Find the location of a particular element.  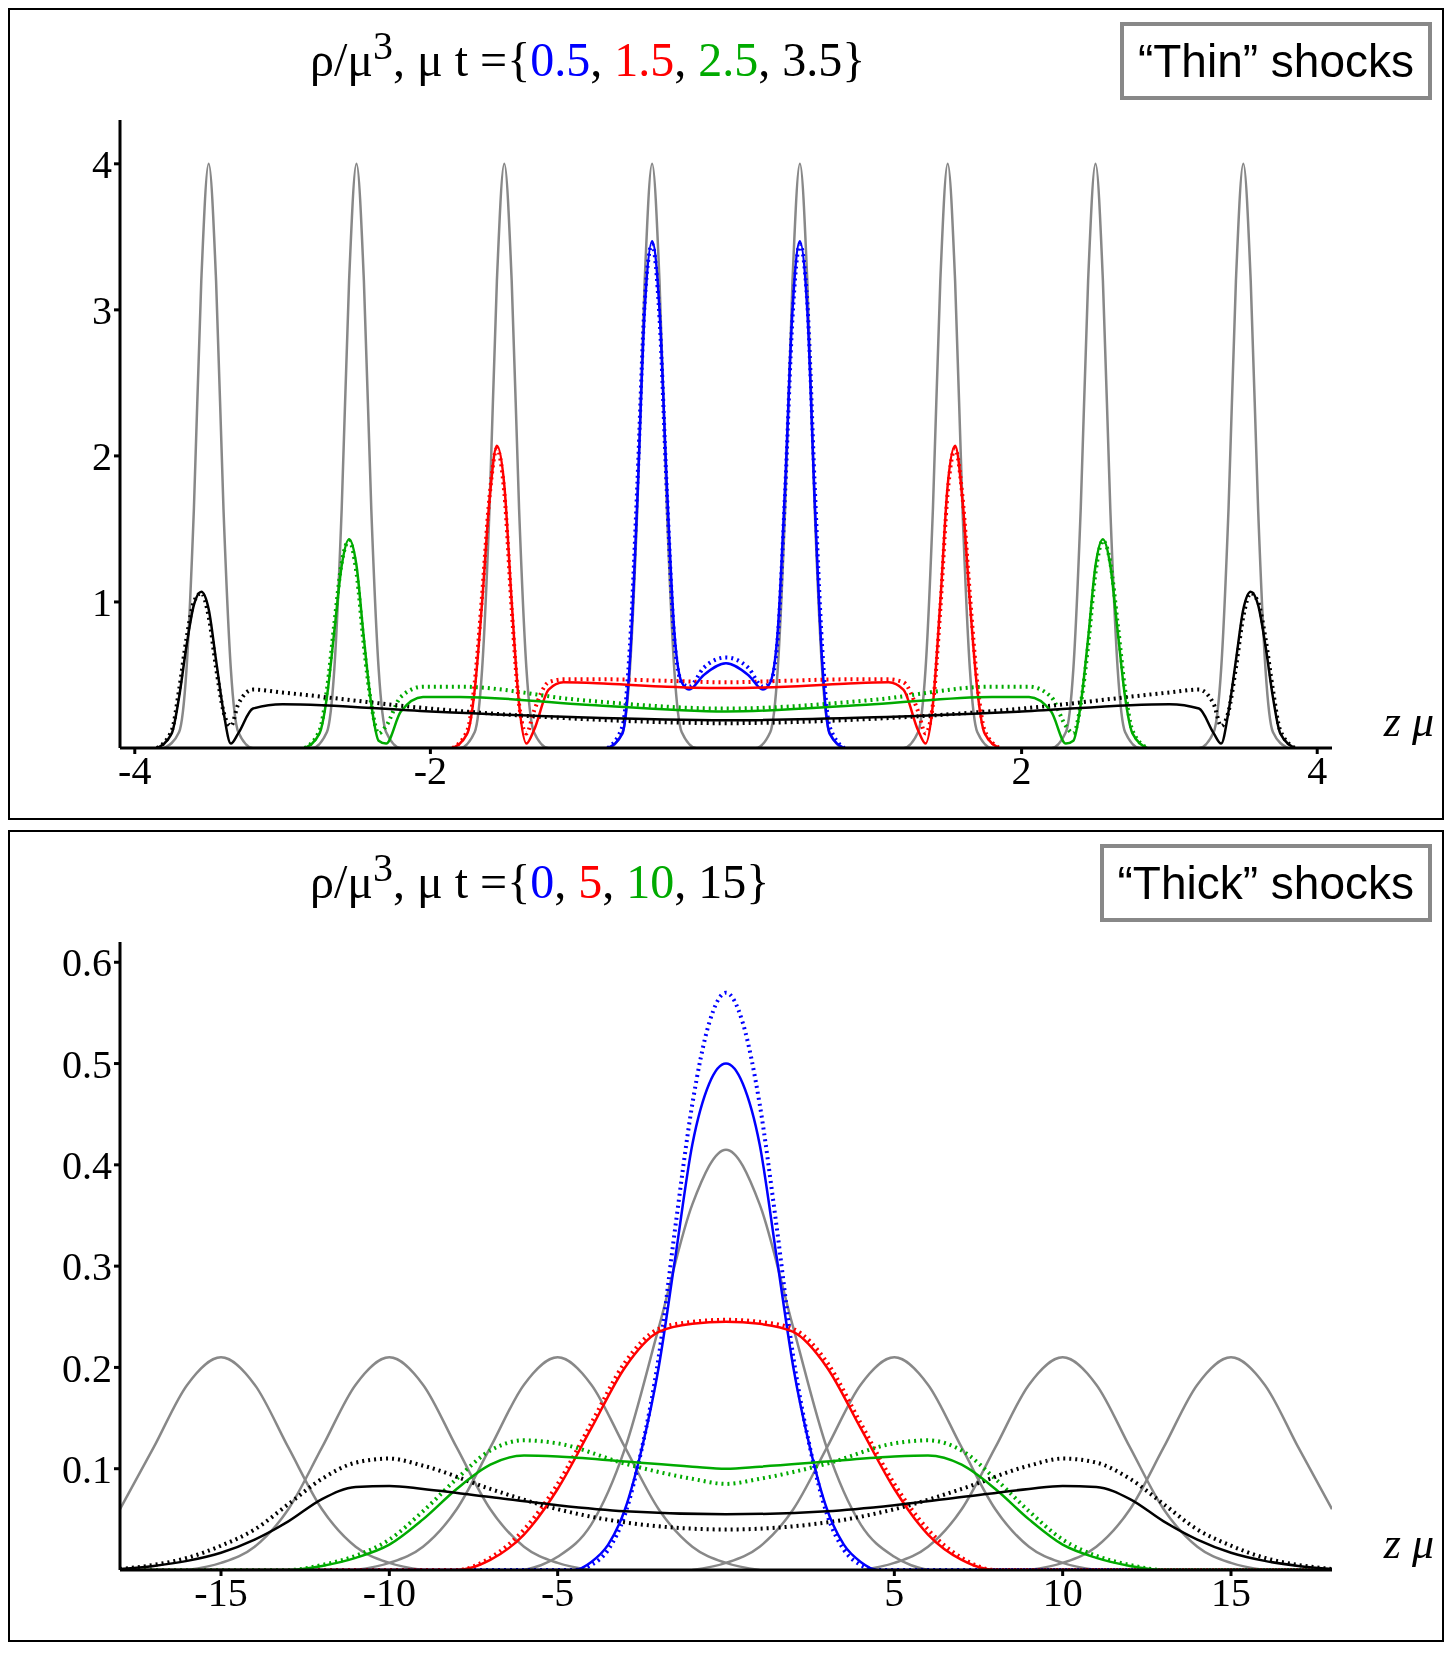

text: “Thin” shocks is located at coordinates (1275, 61).